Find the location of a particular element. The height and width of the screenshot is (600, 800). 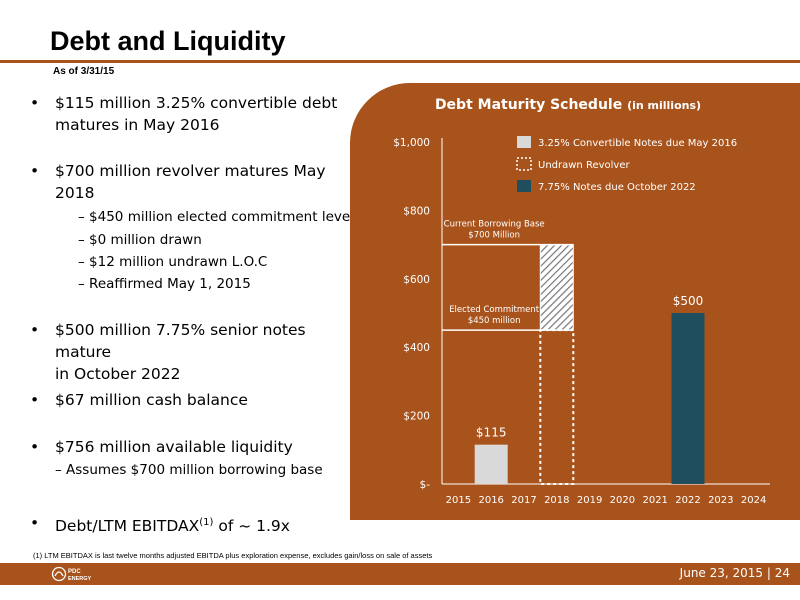

sub-bullet-borrowing-base: – Assumes $700 million borrowing base is located at coordinates (189, 470).